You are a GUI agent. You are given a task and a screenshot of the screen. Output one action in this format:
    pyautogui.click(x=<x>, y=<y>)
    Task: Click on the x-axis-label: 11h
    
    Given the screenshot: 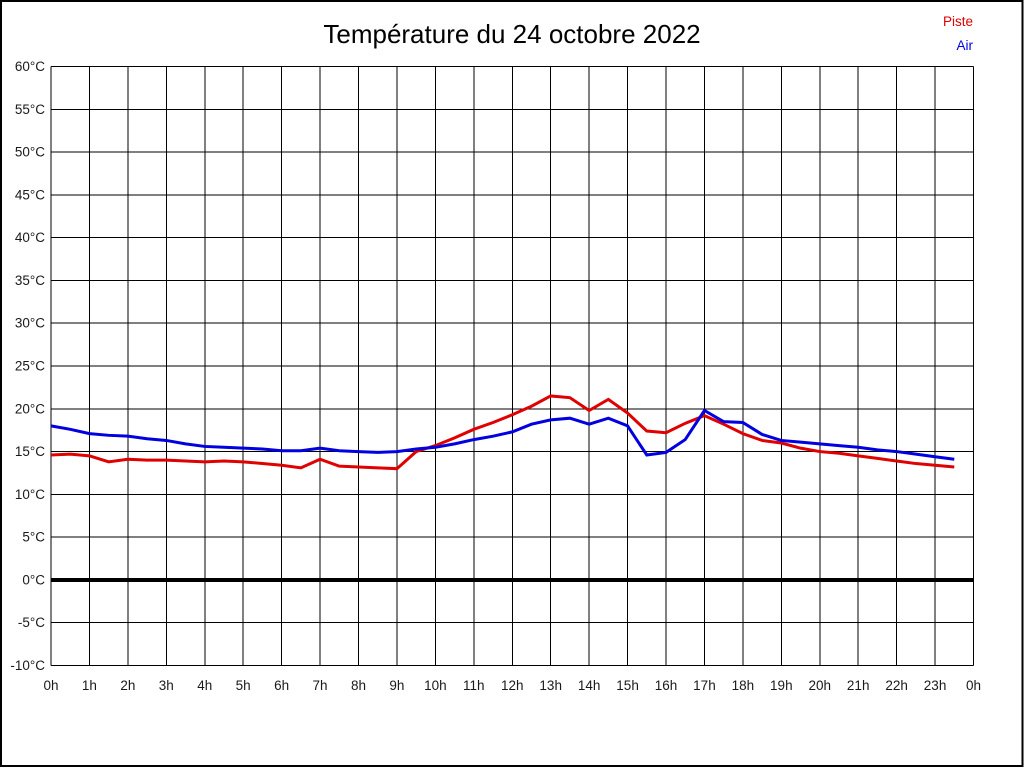 What is the action you would take?
    pyautogui.click(x=474, y=685)
    